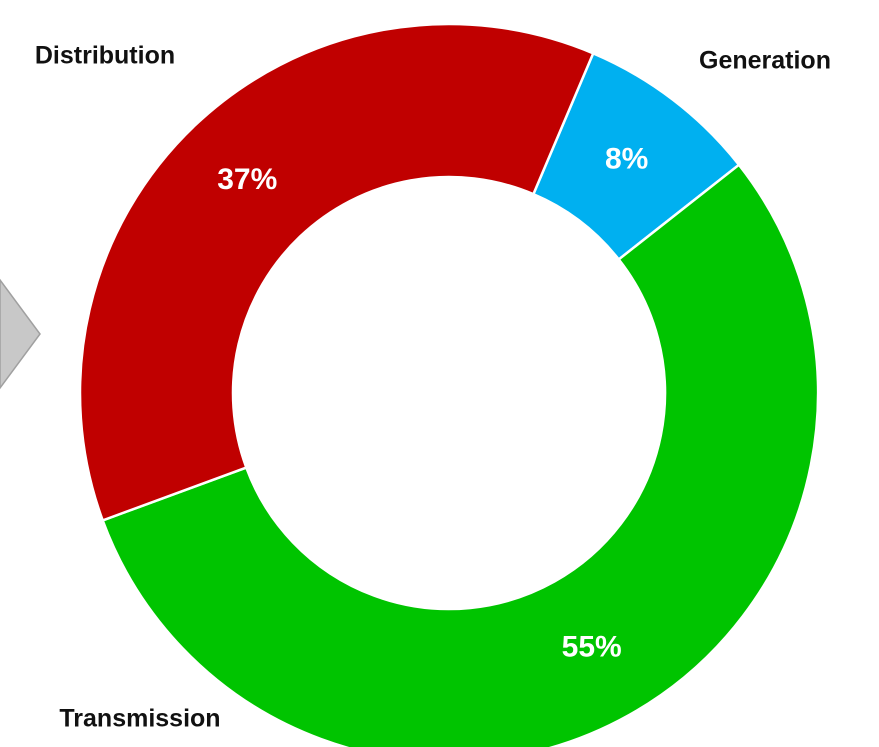  What do you see at coordinates (626, 159) in the screenshot?
I see `value-label: 8%` at bounding box center [626, 159].